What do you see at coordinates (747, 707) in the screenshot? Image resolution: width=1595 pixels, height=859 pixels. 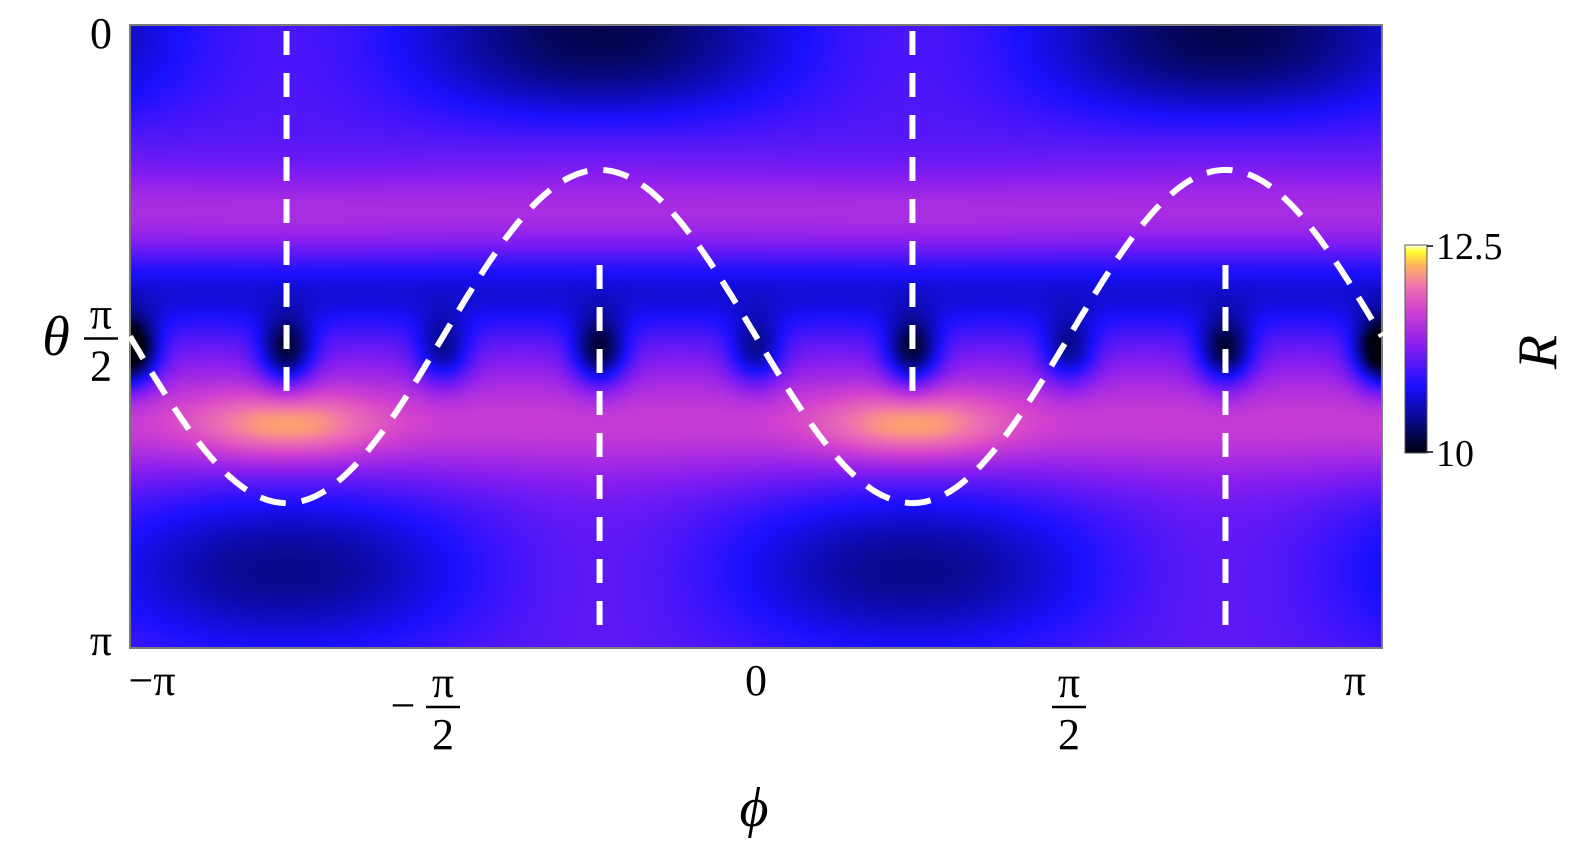 I see `x-axis-ticks: −π π2−0 π2π` at bounding box center [747, 707].